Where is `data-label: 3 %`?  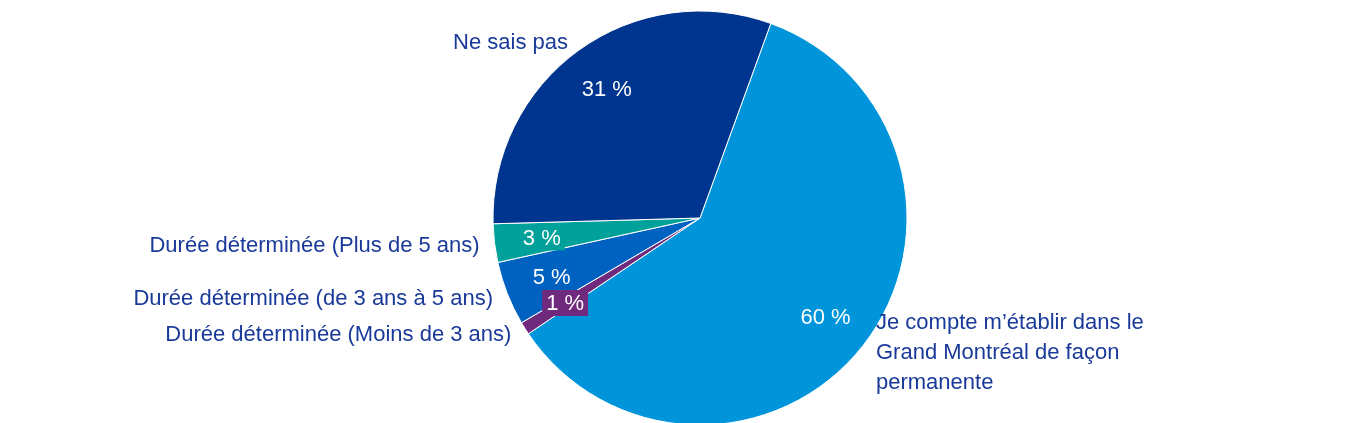
data-label: 3 % is located at coordinates (541, 237).